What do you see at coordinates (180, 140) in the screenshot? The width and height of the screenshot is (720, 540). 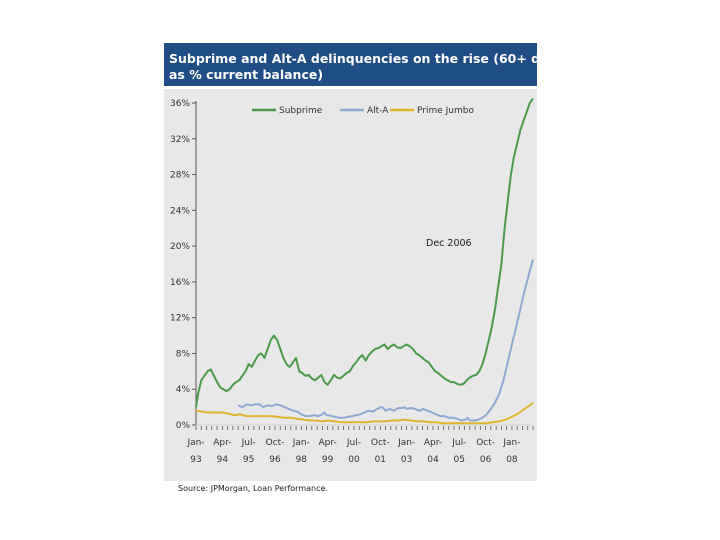 I see `y-tick-label: 32%` at bounding box center [180, 140].